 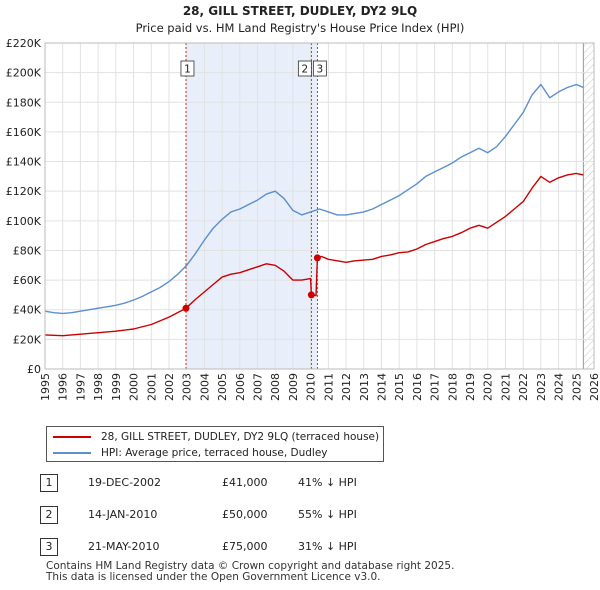 I want to click on x-tick-label: 2018, so click(x=452, y=387).